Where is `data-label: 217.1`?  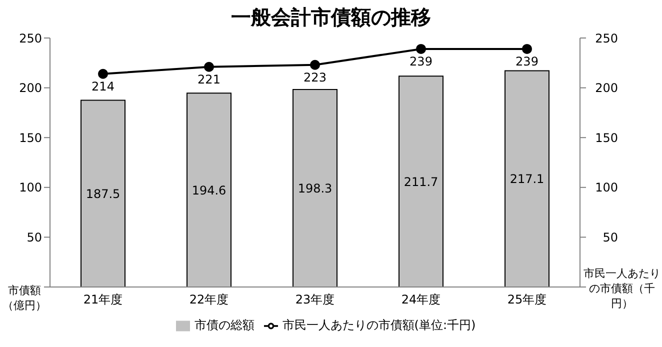
data-label: 217.1 is located at coordinates (527, 179).